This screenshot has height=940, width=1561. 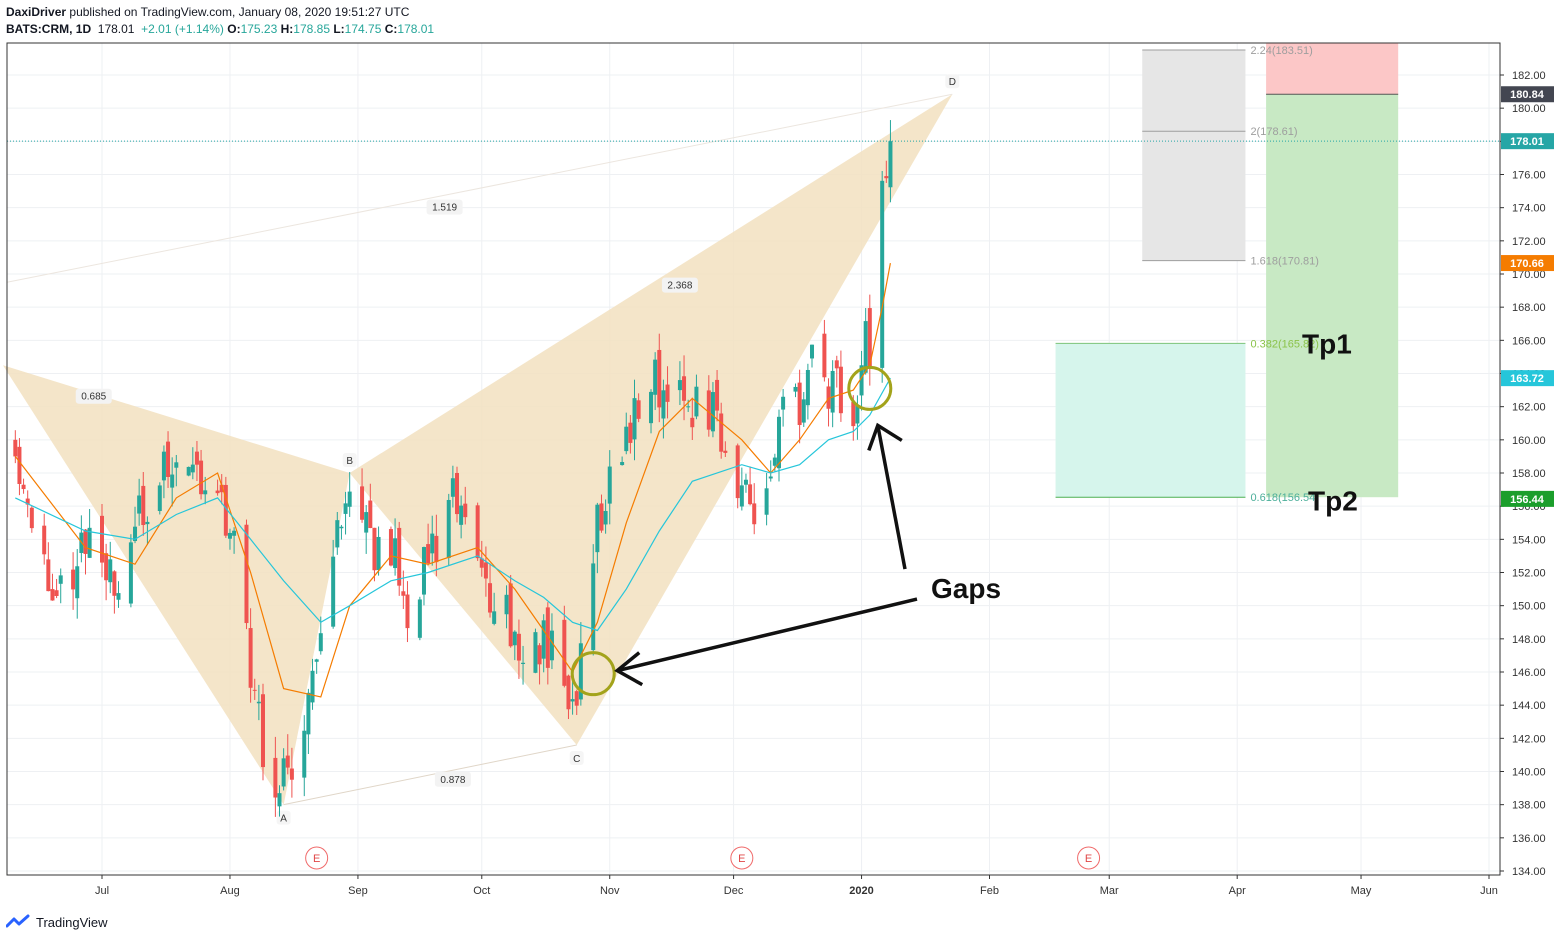 What do you see at coordinates (861, 891) in the screenshot?
I see `x-tick-label: 2020` at bounding box center [861, 891].